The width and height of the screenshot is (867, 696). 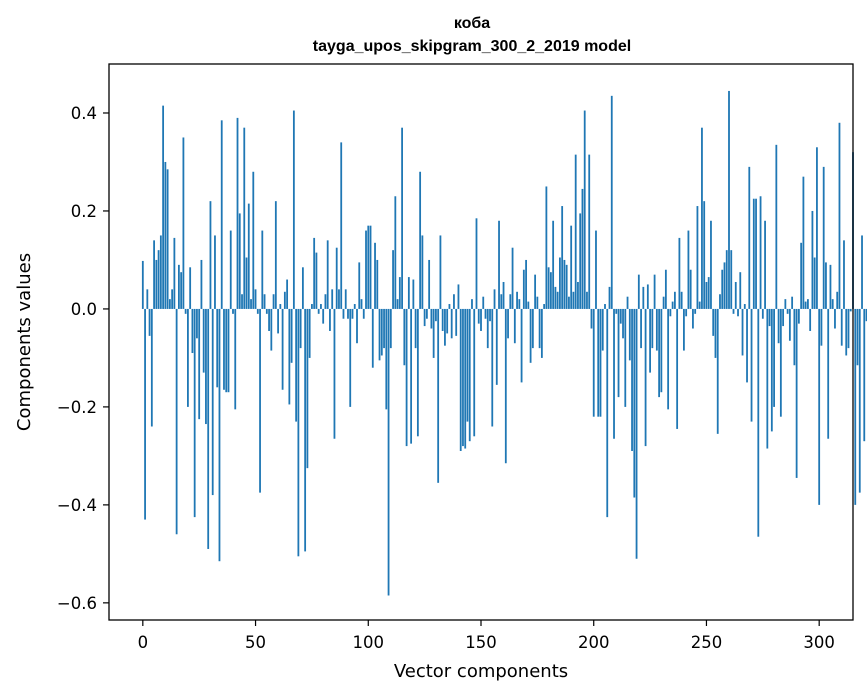 I want to click on y-axis-ticks: −0.6 −0.4 −0.2 0.0 0.2 0.4, so click(x=83, y=358).